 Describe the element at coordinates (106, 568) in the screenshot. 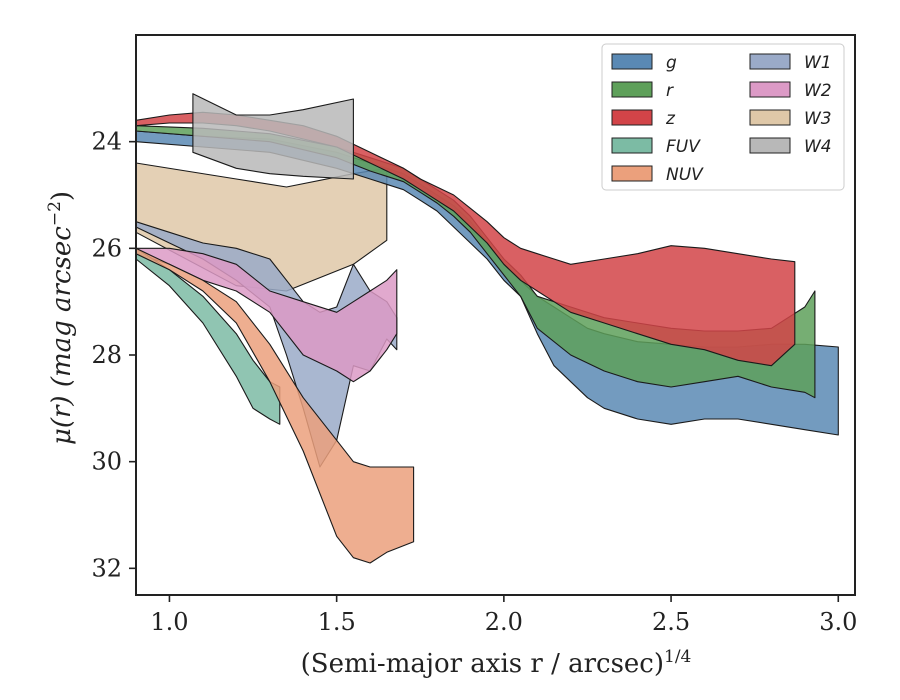

I see `y-tick-label: 32` at that location.